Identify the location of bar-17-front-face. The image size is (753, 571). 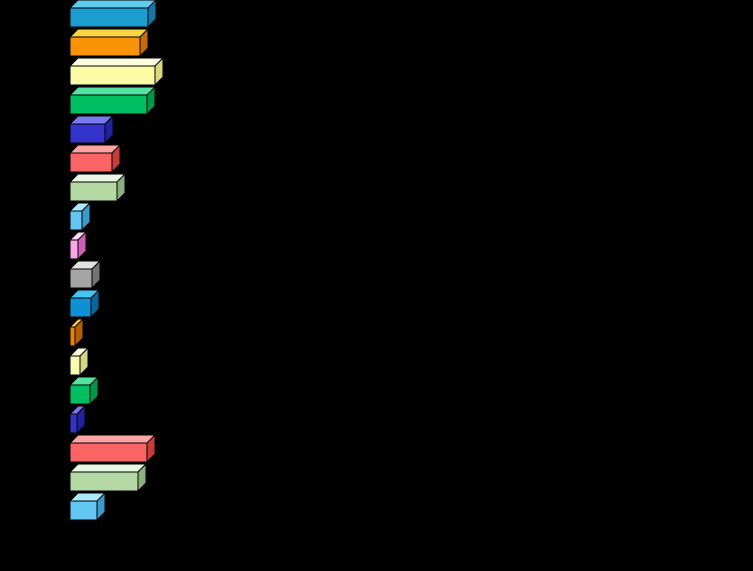
(104, 481).